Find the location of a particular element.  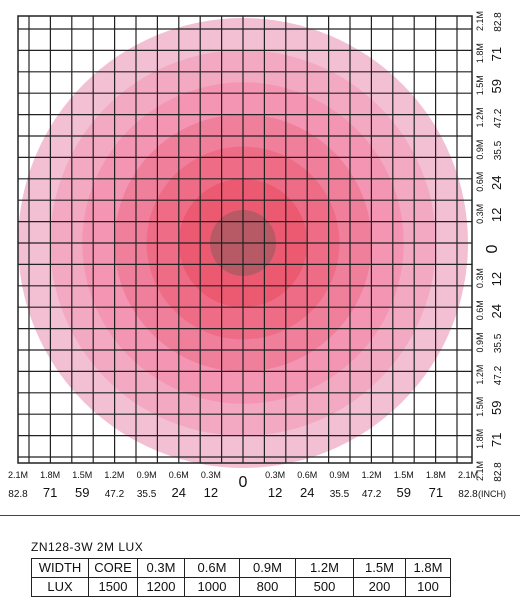

table-header-row: WIDTH CORE 0.3M 0.6M 0.9M 1.2M 1.5M 1.8M is located at coordinates (241, 568).